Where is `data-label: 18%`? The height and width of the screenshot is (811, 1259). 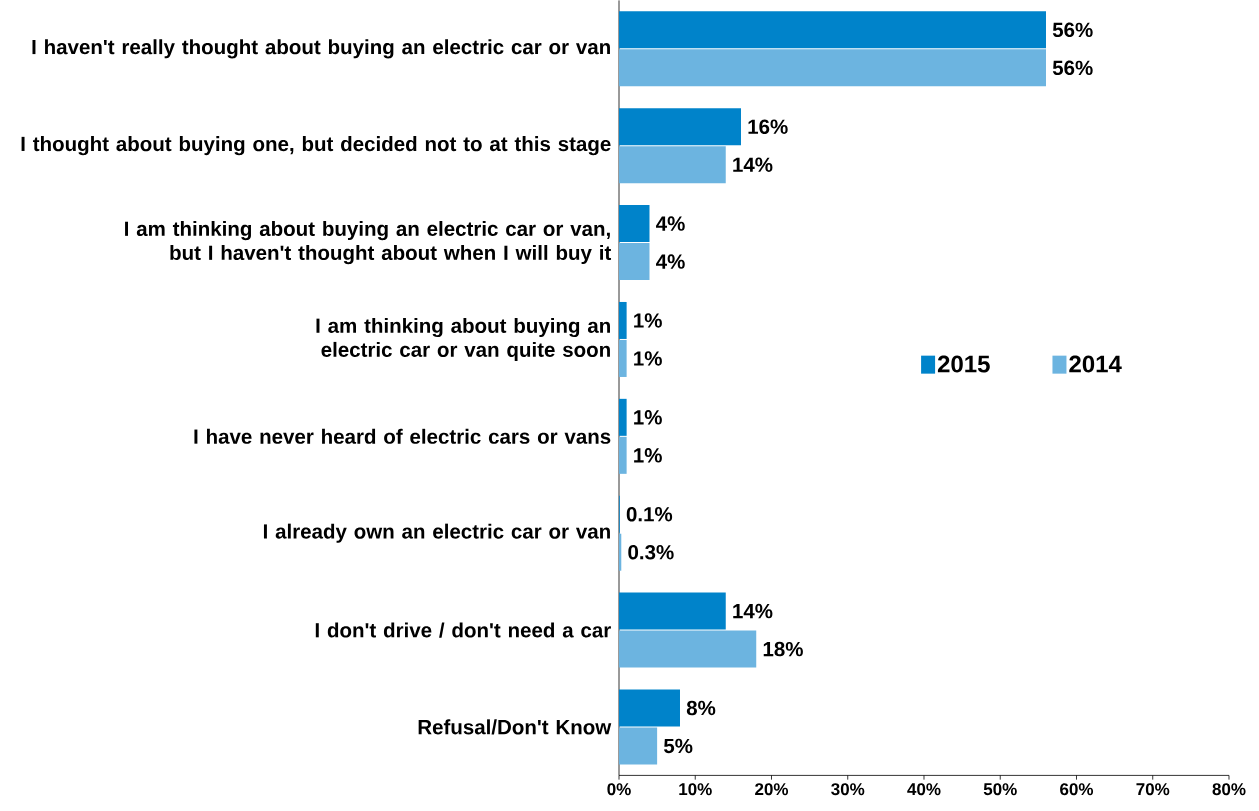 data-label: 18% is located at coordinates (783, 649).